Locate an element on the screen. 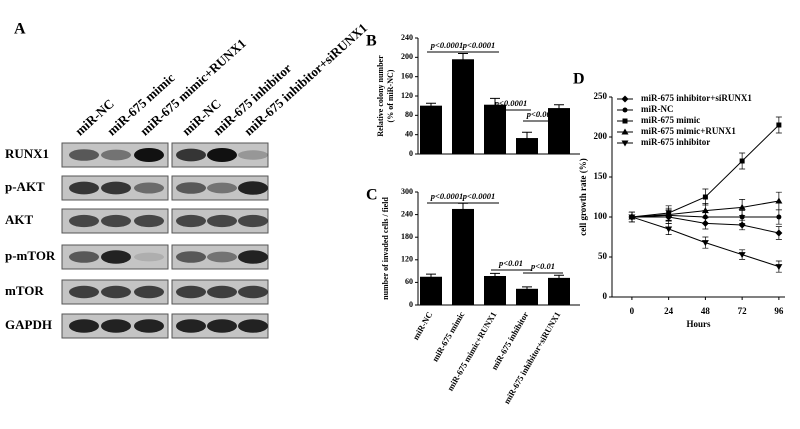  y-tick-label: 120 is located at coordinates (407, 259).